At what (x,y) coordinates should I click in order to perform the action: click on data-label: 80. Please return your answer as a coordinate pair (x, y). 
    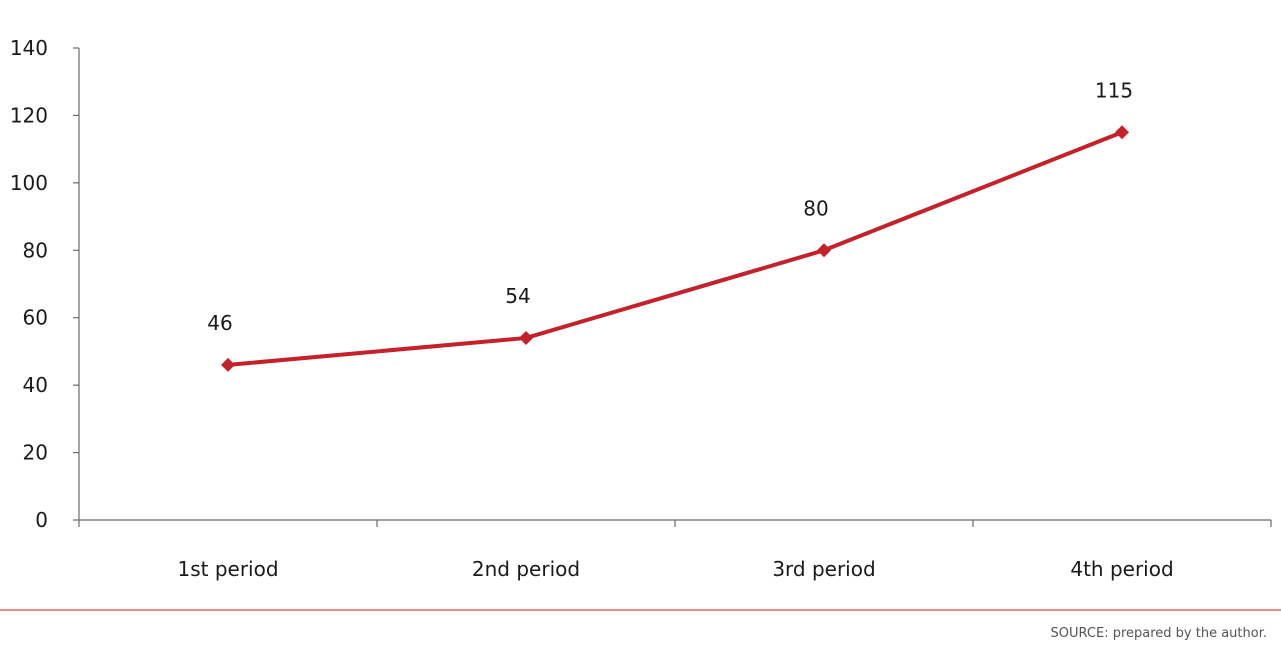
    Looking at the image, I should click on (815, 208).